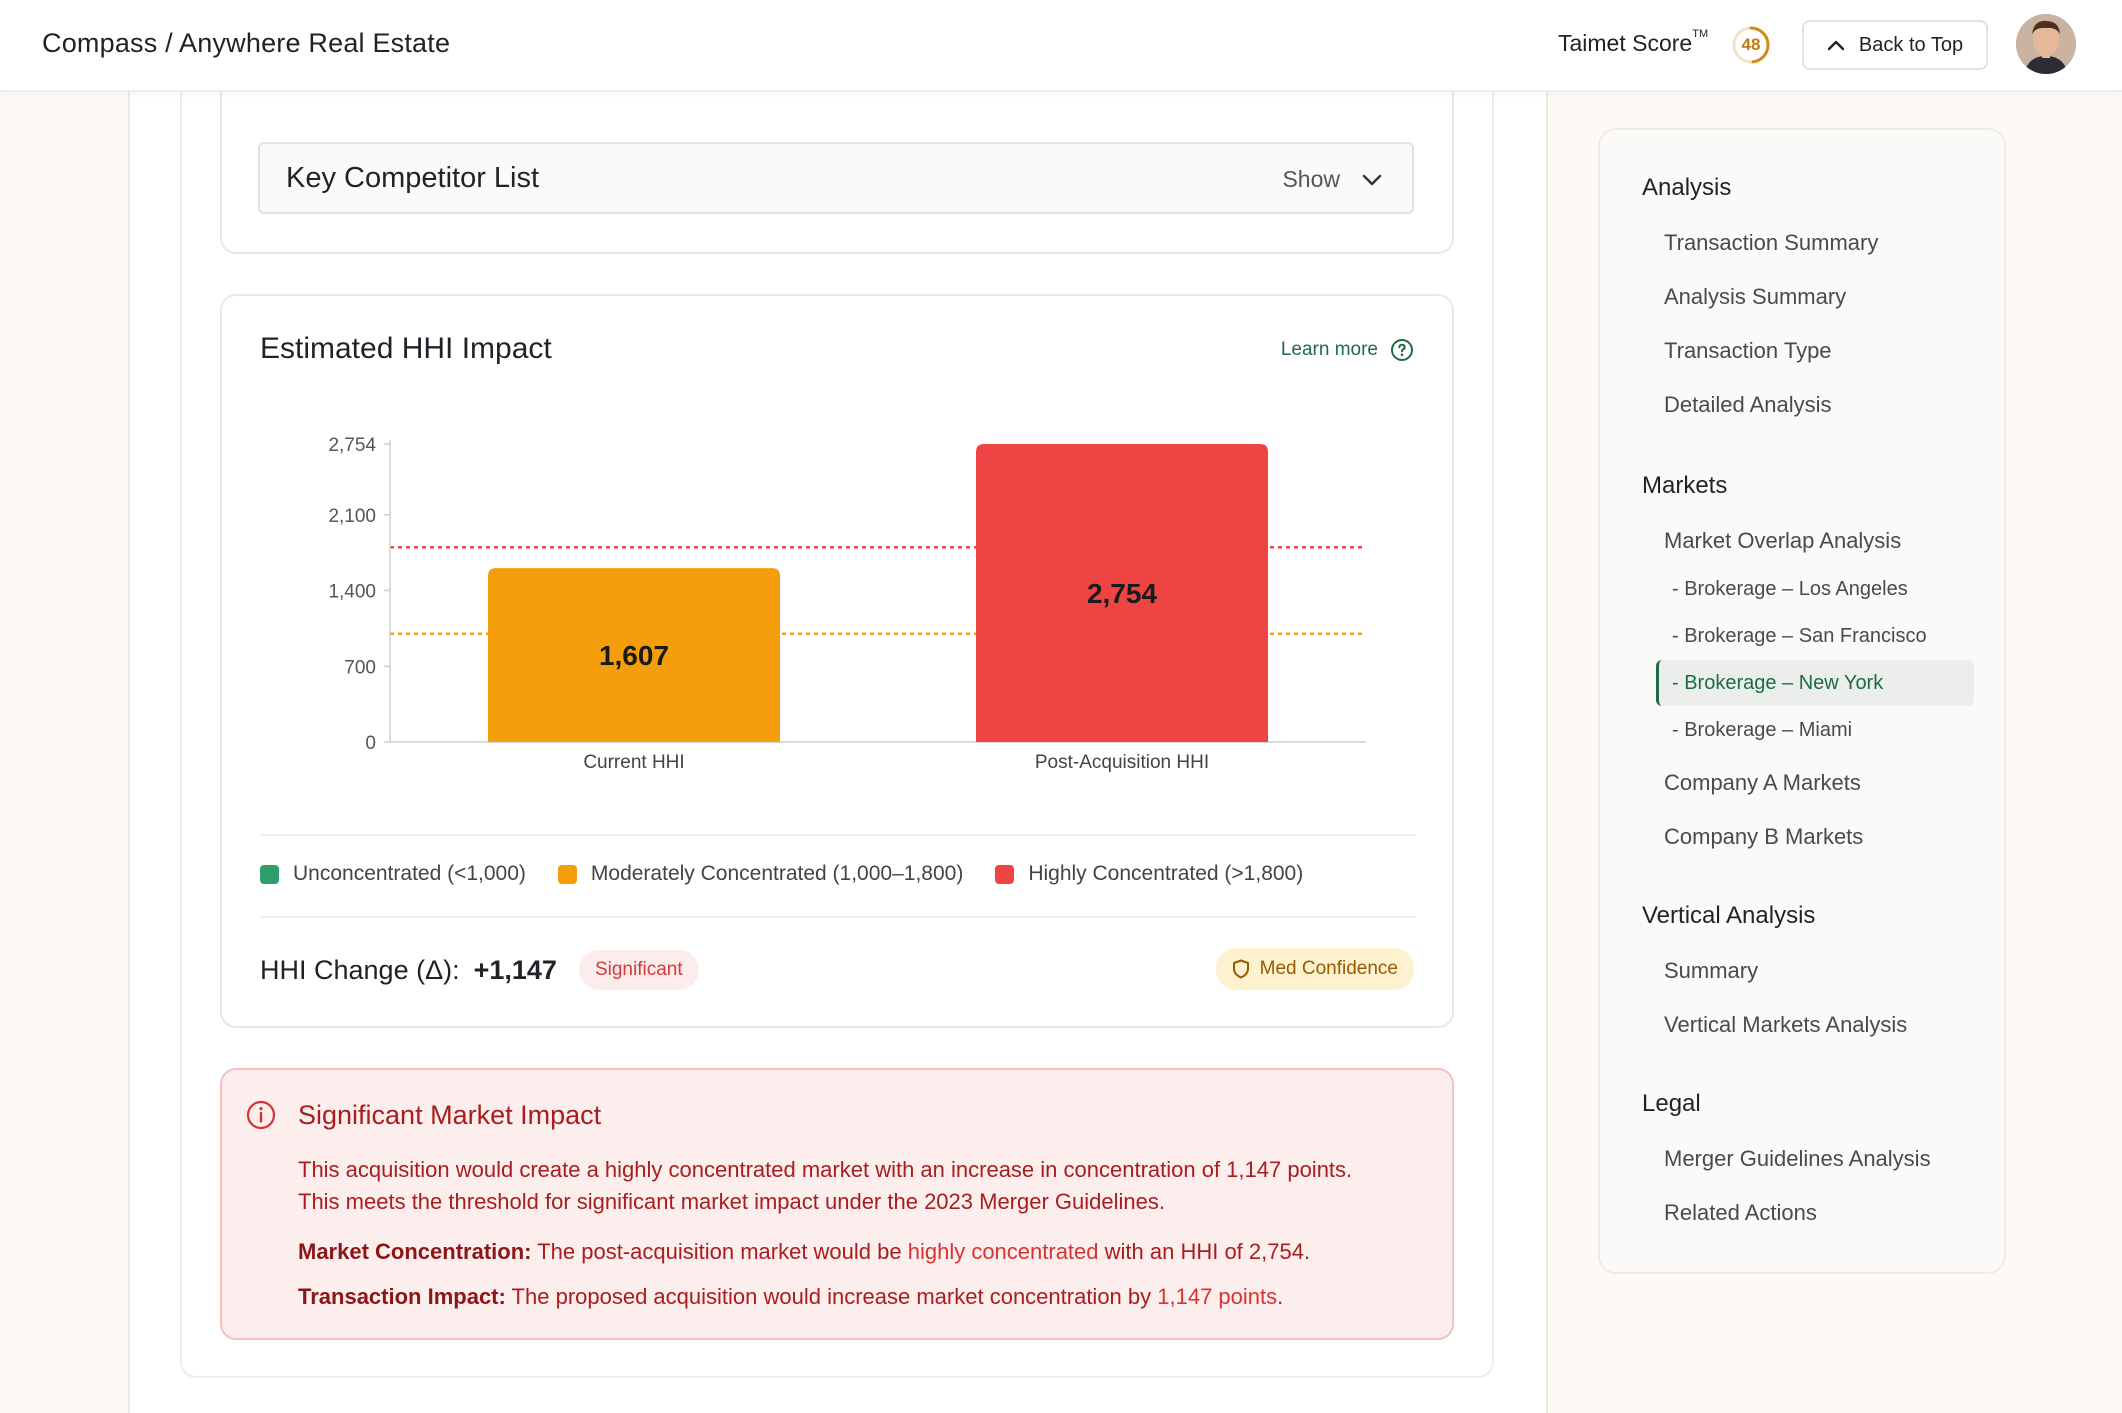 The image size is (2122, 1413). I want to click on avatar-portrait-icon, so click(2046, 44).